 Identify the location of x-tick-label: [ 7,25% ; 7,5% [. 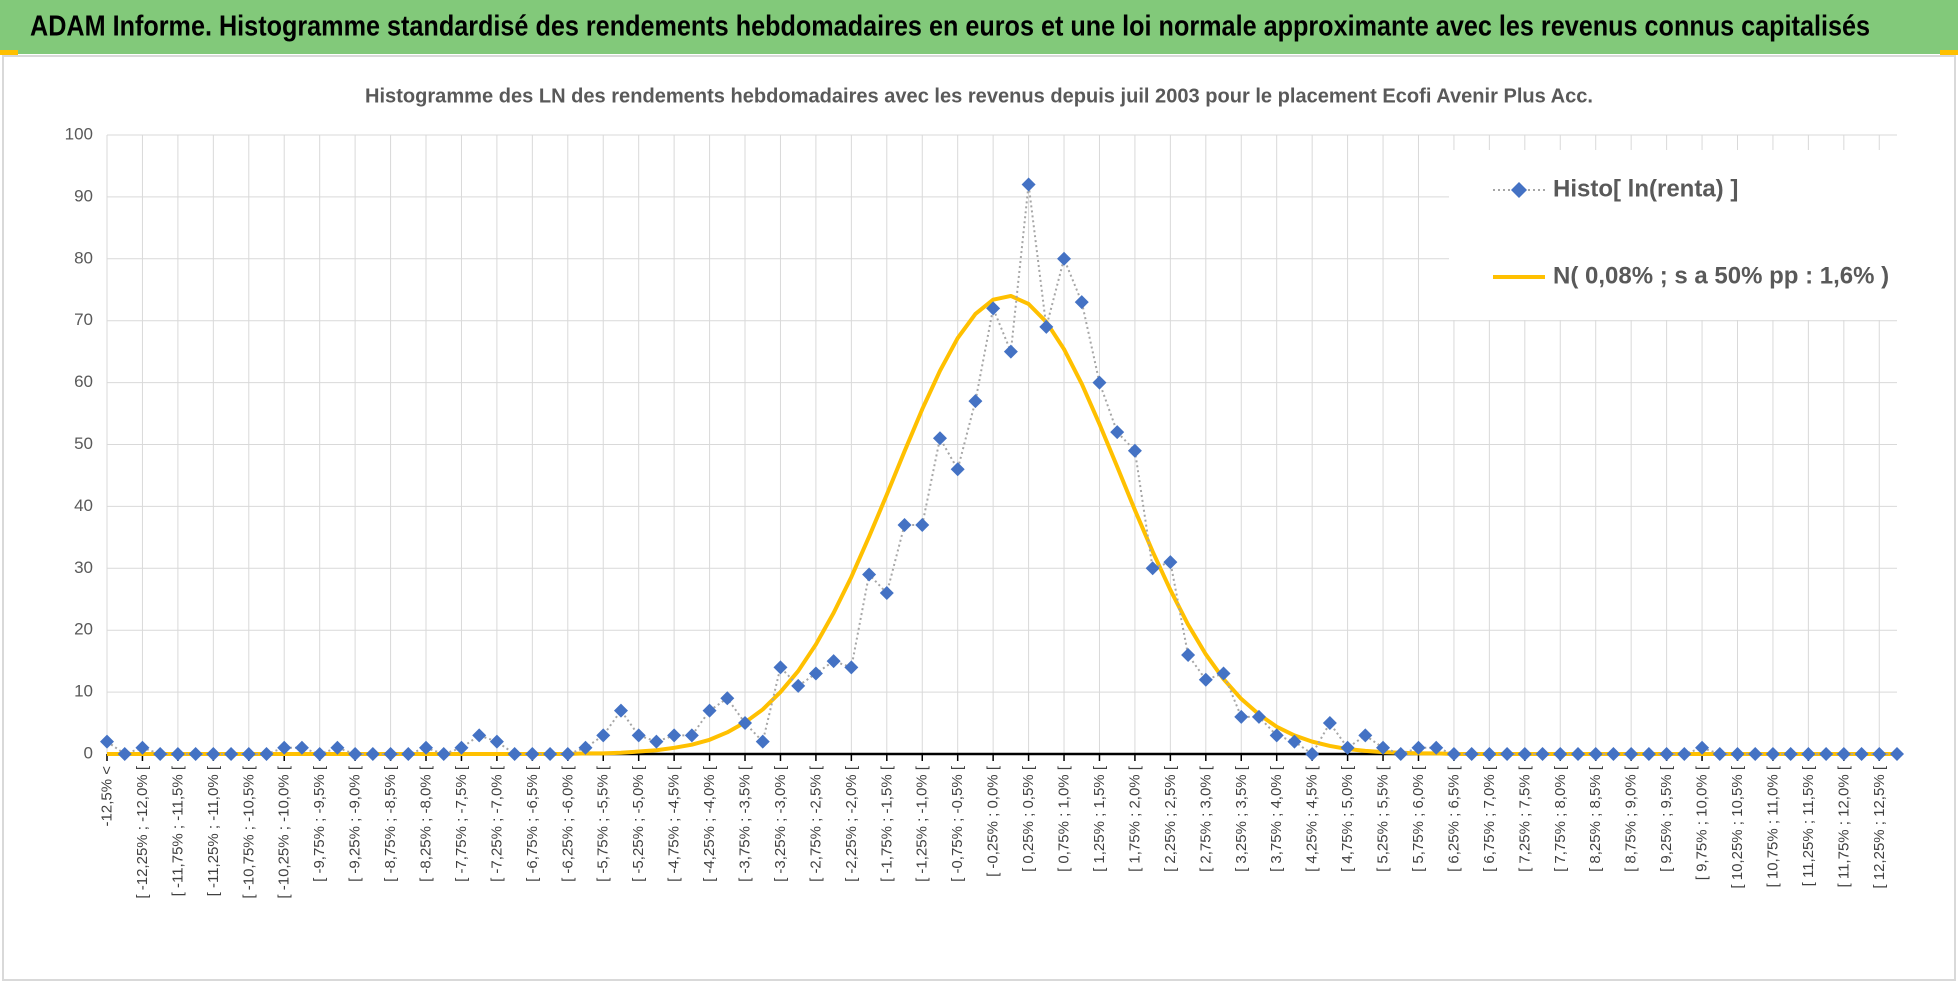
(1524, 818).